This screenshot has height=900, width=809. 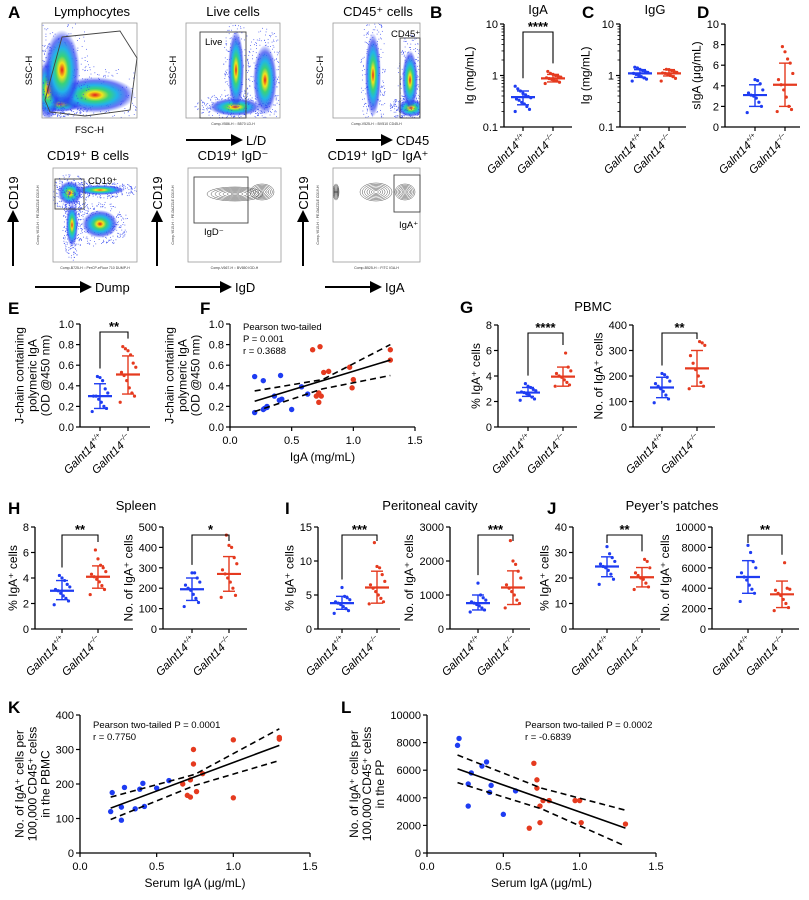 What do you see at coordinates (92, 11) in the screenshot?
I see `flow-plot-title: Lymphocytes` at bounding box center [92, 11].